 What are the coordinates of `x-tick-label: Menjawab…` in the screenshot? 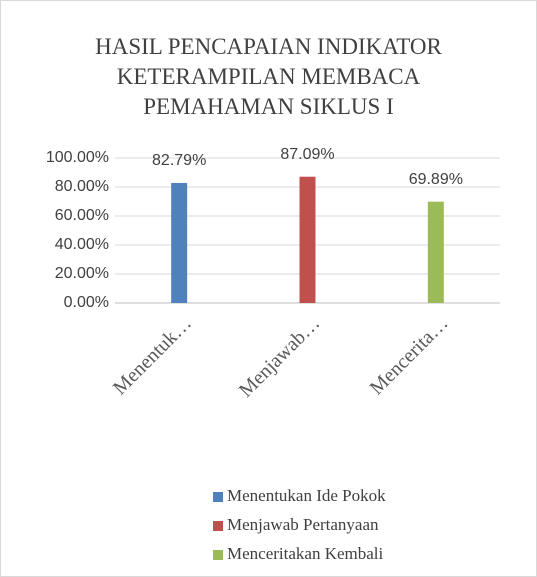 It's located at (279, 356).